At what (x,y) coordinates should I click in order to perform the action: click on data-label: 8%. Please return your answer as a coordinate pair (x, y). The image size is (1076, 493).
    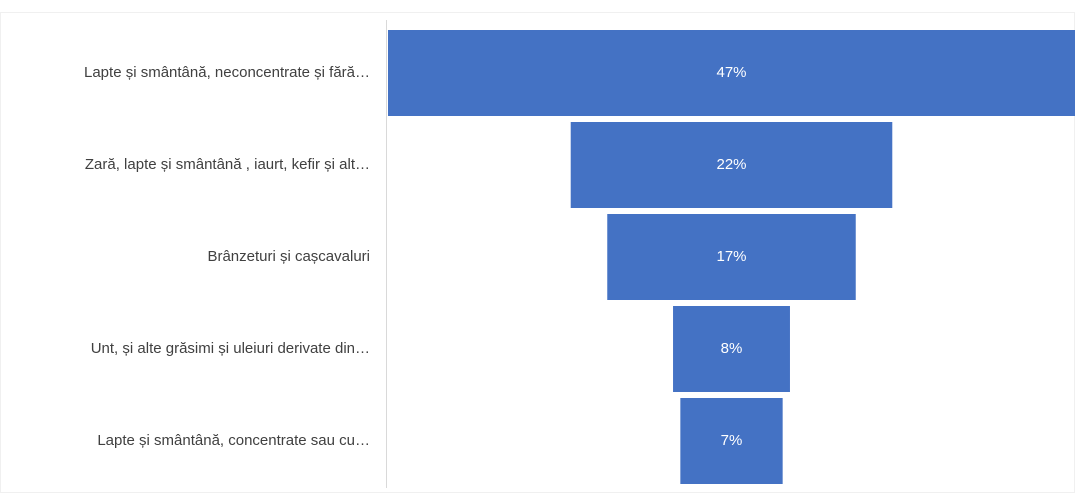
    Looking at the image, I should click on (732, 348).